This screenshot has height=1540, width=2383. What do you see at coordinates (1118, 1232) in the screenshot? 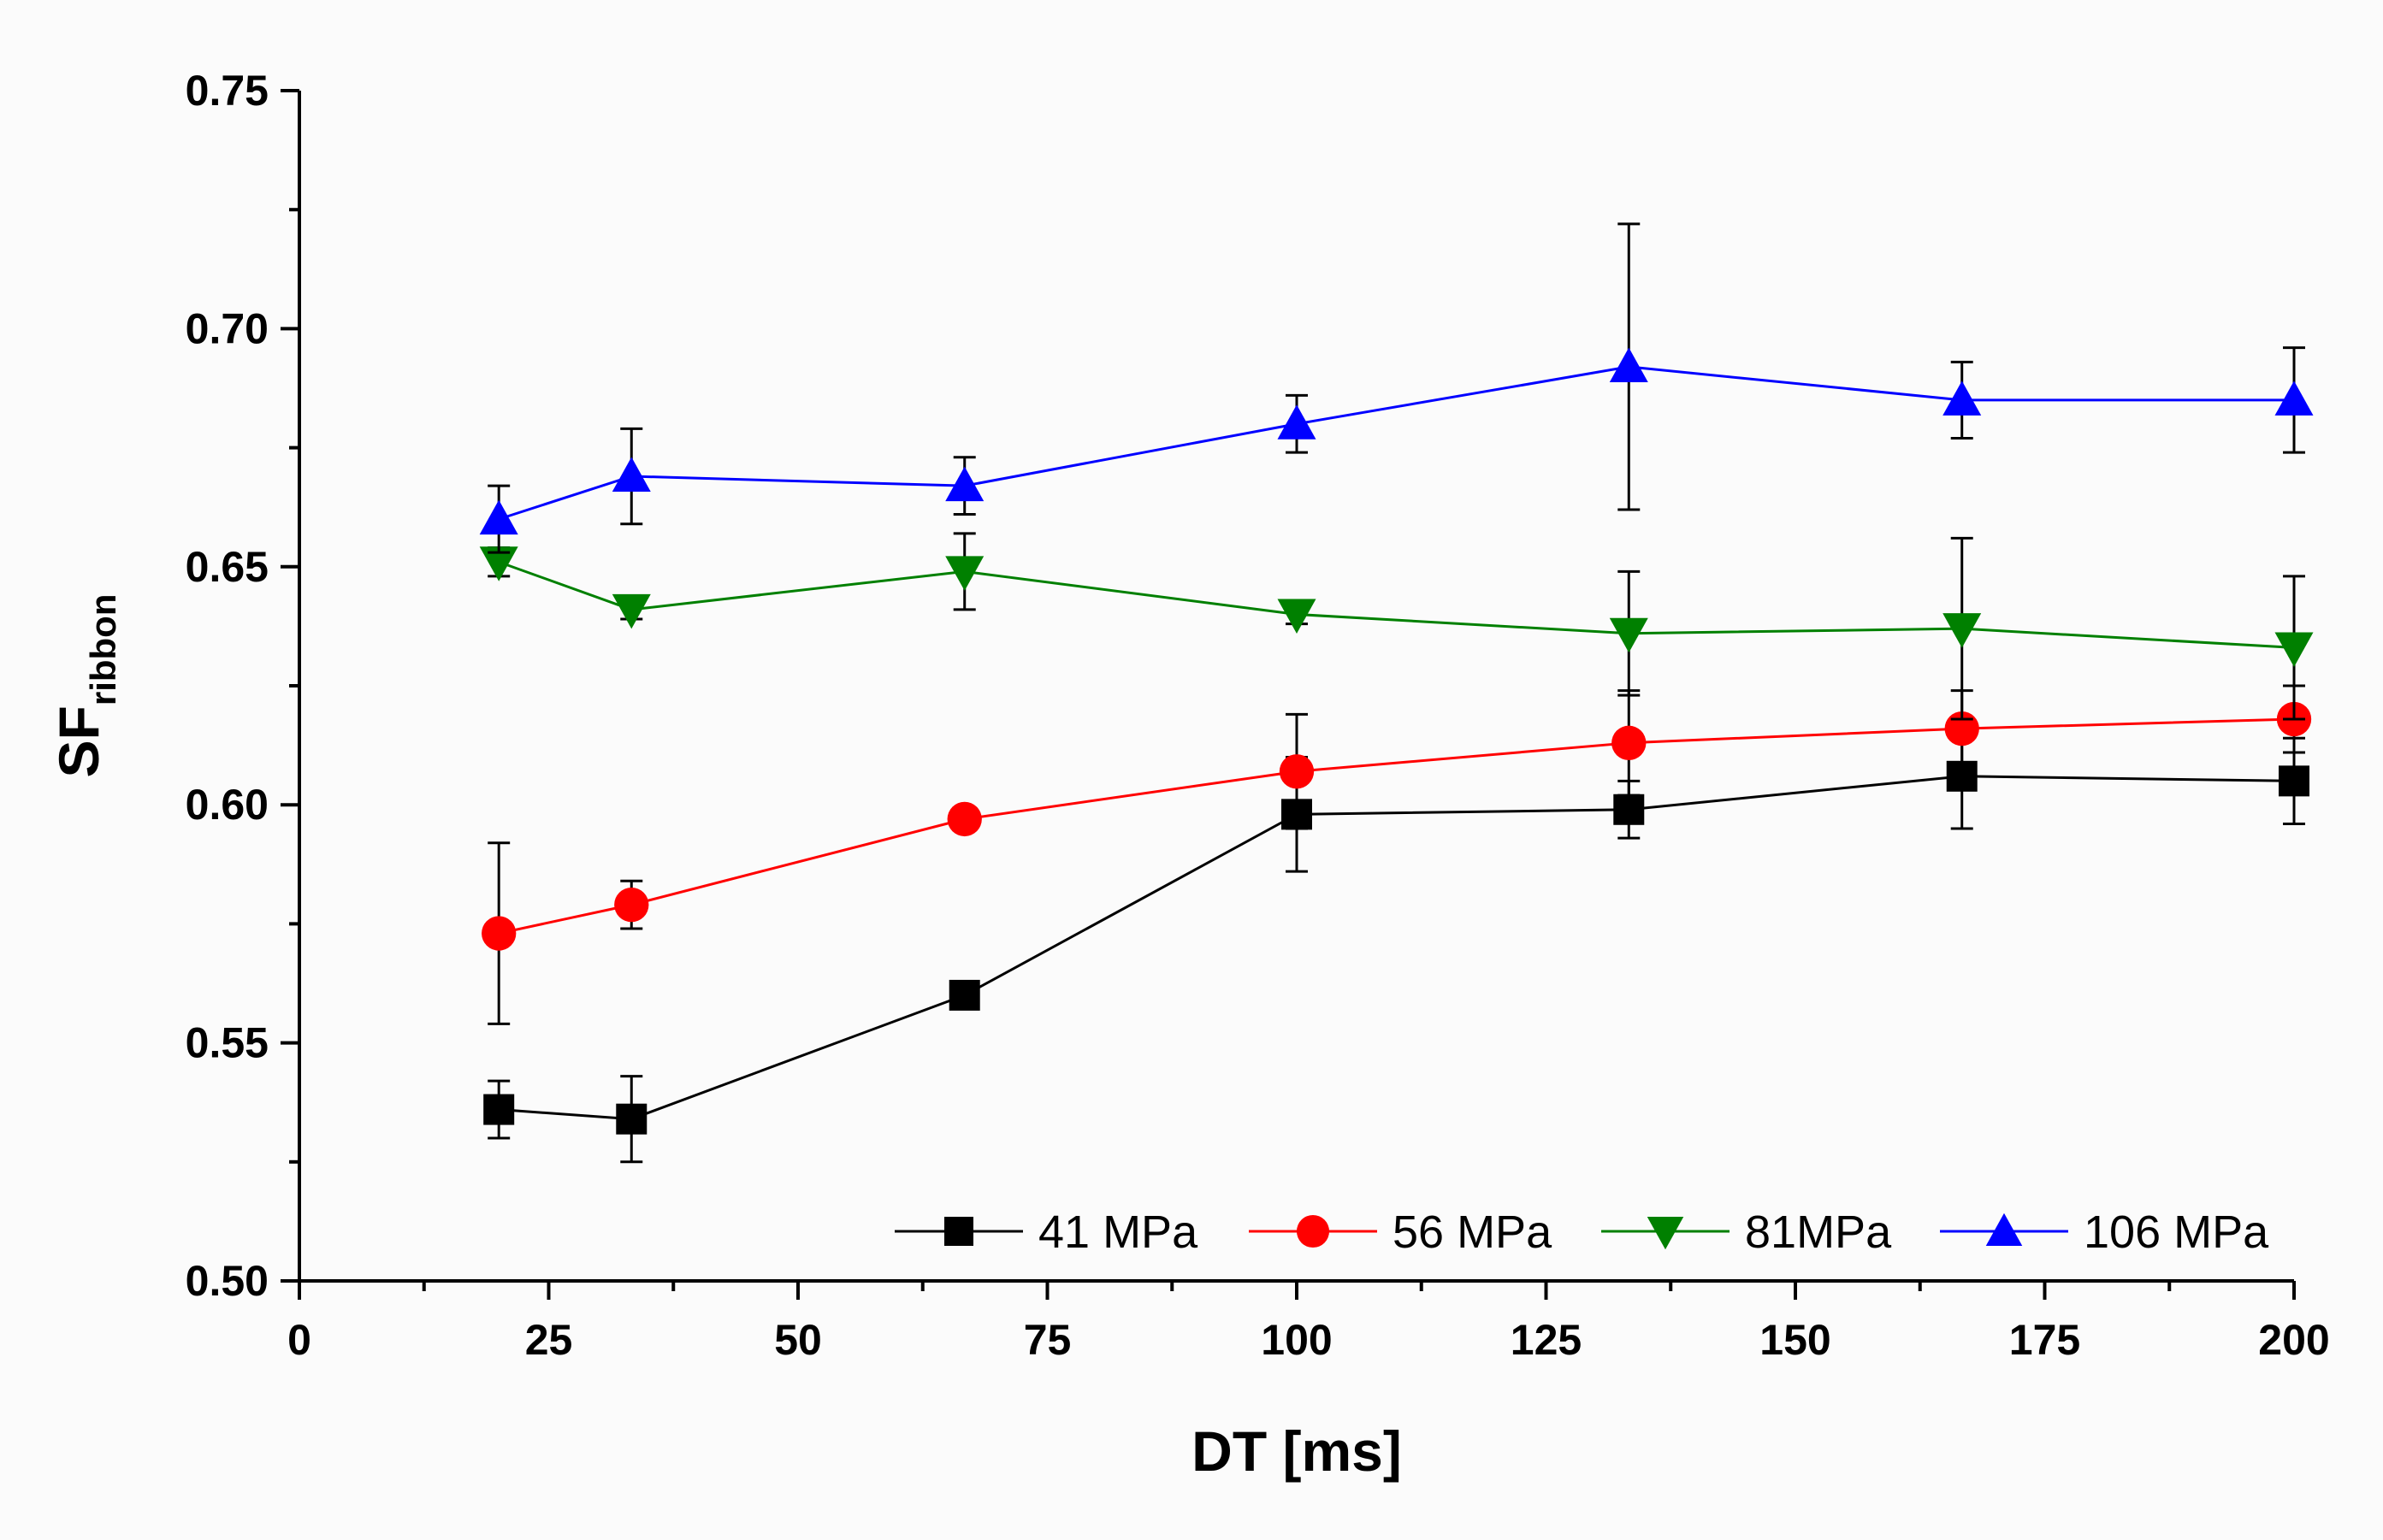
I see `legend-label: 41 MPa` at bounding box center [1118, 1232].